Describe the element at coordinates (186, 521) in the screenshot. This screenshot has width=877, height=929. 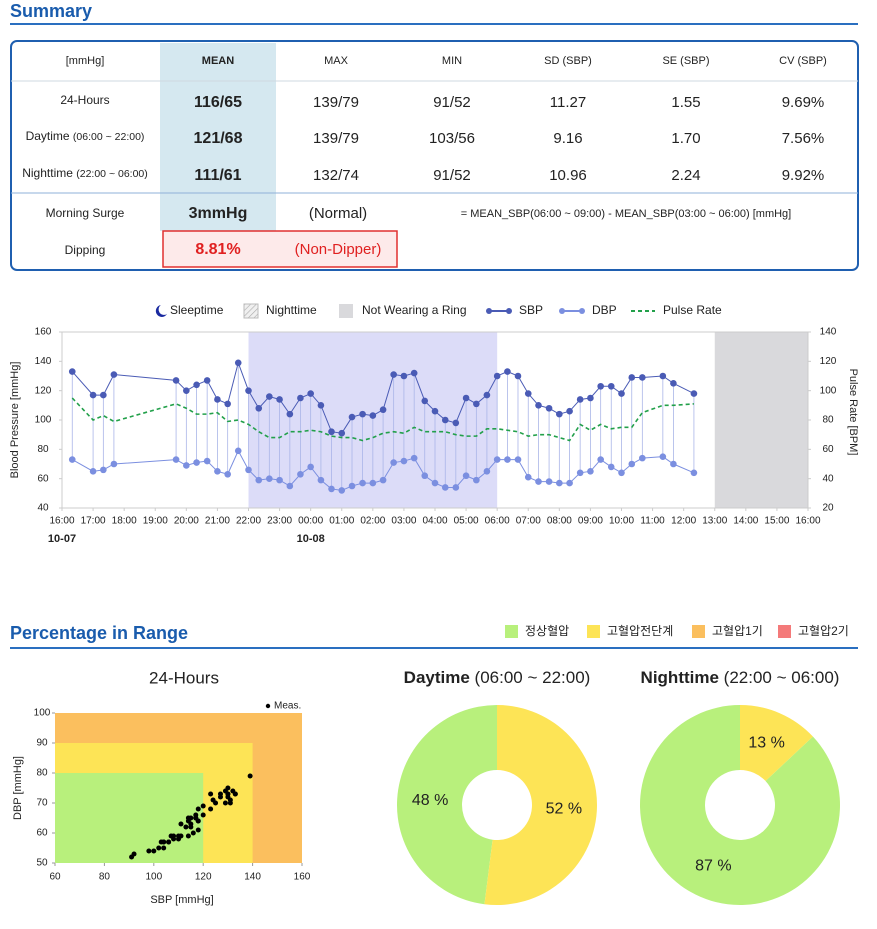
I see `x-tick-label: 20:00` at that location.